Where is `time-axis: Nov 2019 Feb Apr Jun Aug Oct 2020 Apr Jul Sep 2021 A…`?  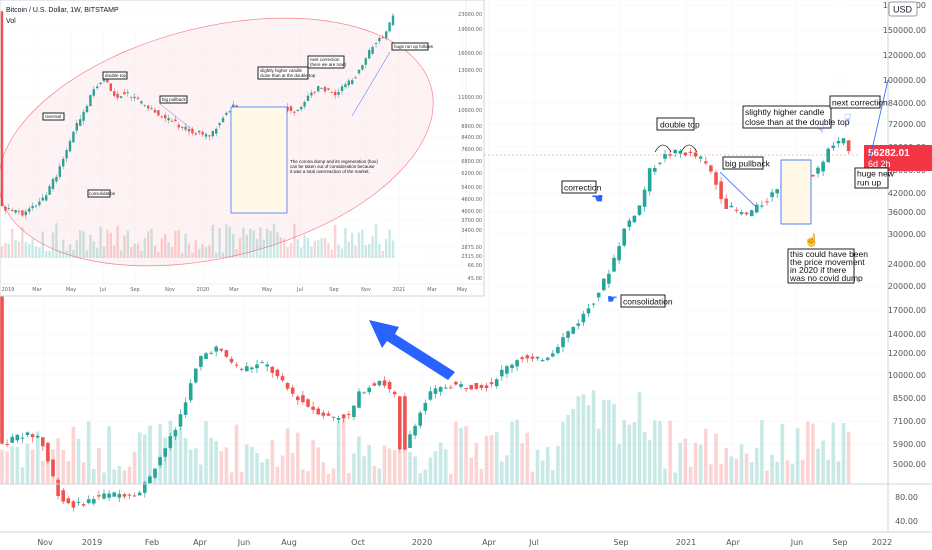 time-axis: Nov 2019 Feb Apr Jun Aug Oct 2020 Apr Jul Sep 2021 A… is located at coordinates (466, 539).